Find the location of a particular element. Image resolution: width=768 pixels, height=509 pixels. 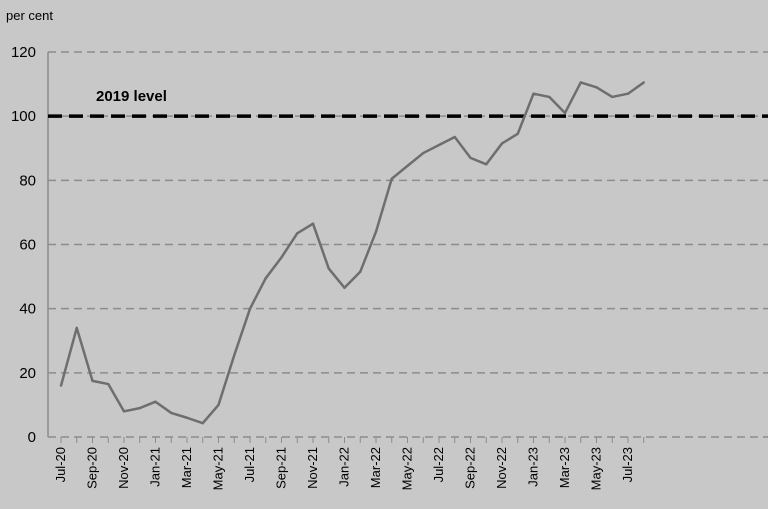

x-tick-label: Jul-23 is located at coordinates (627, 464).